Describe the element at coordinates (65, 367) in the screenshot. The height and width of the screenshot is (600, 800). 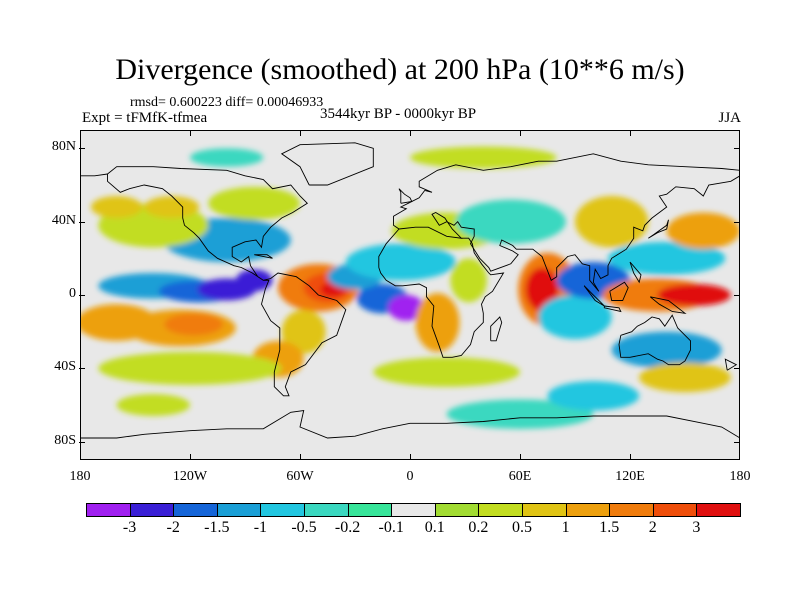
I see `lat-label: 40S` at that location.